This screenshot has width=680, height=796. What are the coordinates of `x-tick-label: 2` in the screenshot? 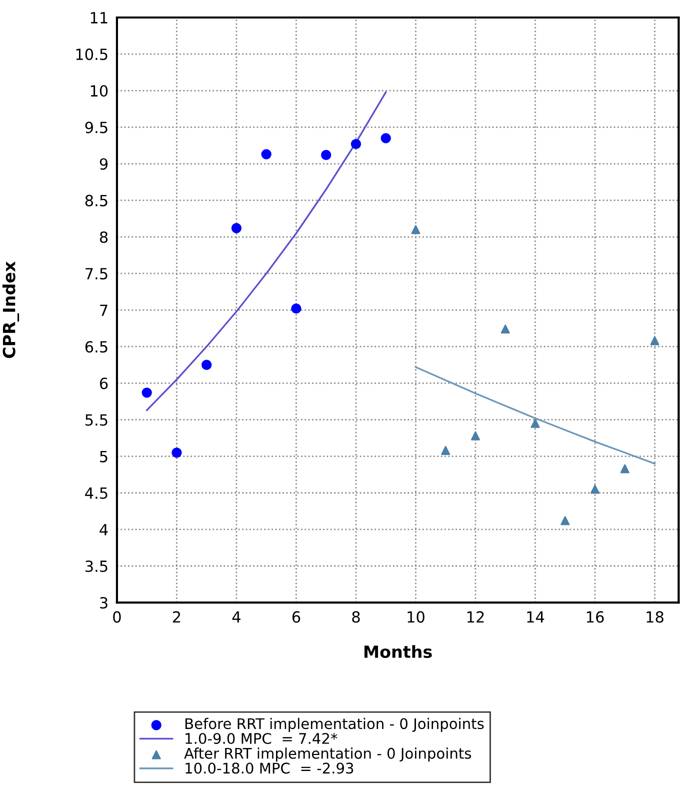 It's located at (176, 617).